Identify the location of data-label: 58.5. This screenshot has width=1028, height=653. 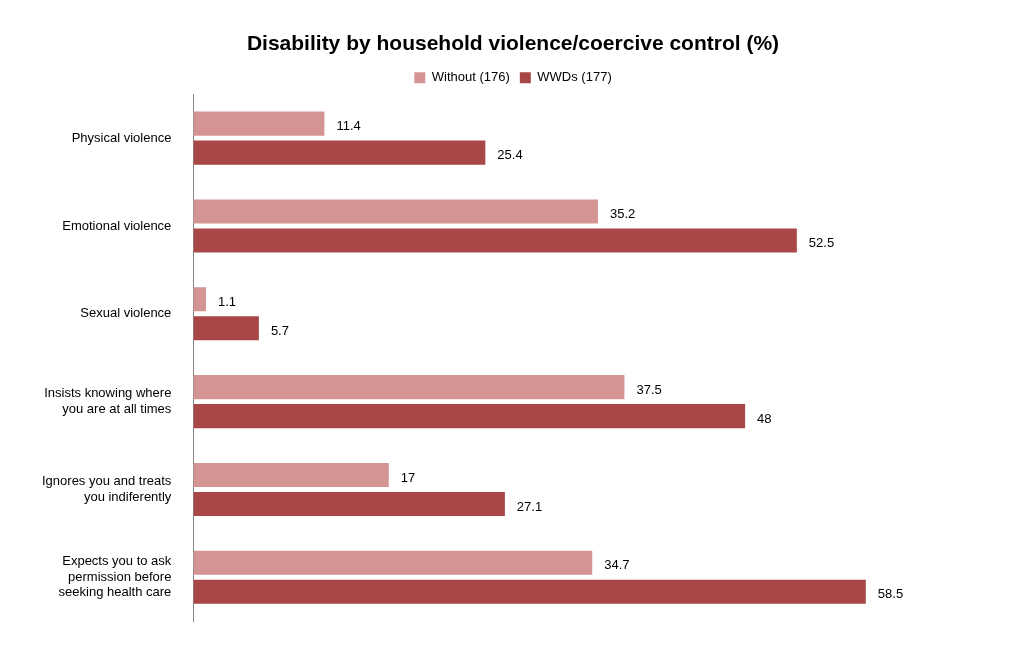
(890, 594).